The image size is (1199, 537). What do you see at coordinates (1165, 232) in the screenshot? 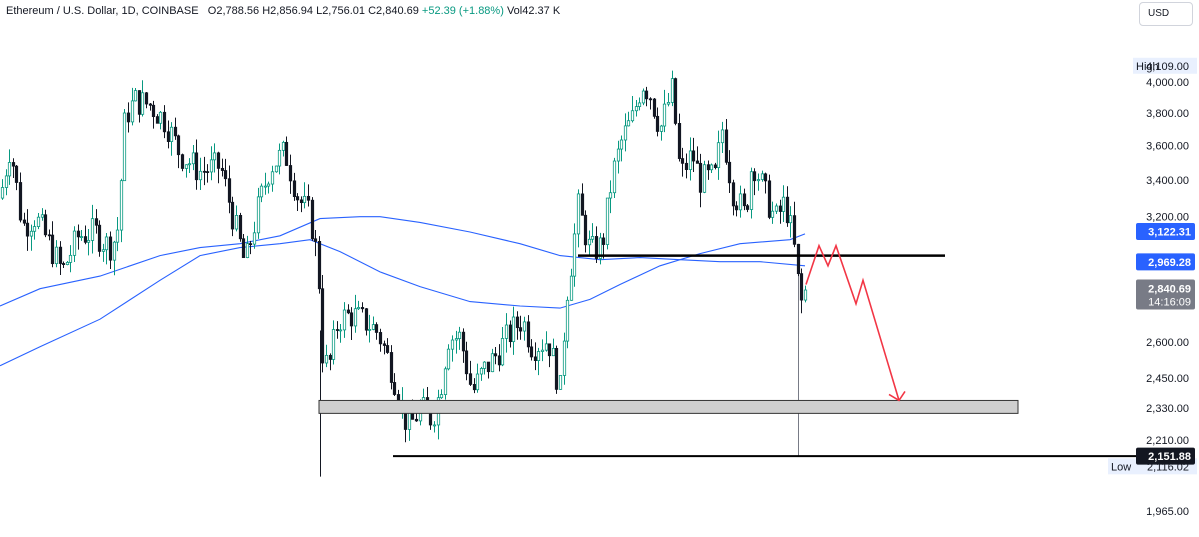
I see `ma-fast-tag-bg` at bounding box center [1165, 232].